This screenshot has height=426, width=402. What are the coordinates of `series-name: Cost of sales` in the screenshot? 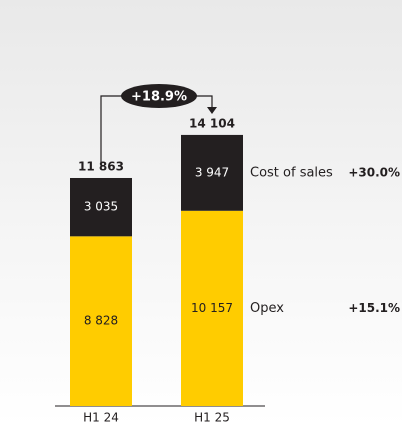 It's located at (291, 172).